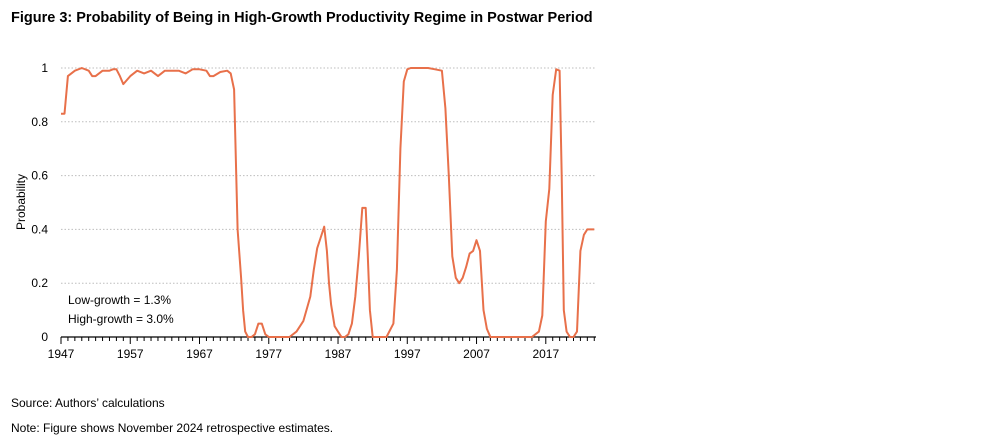  I want to click on annotation-low-growth: Low-growth = 1.3%, so click(119, 300).